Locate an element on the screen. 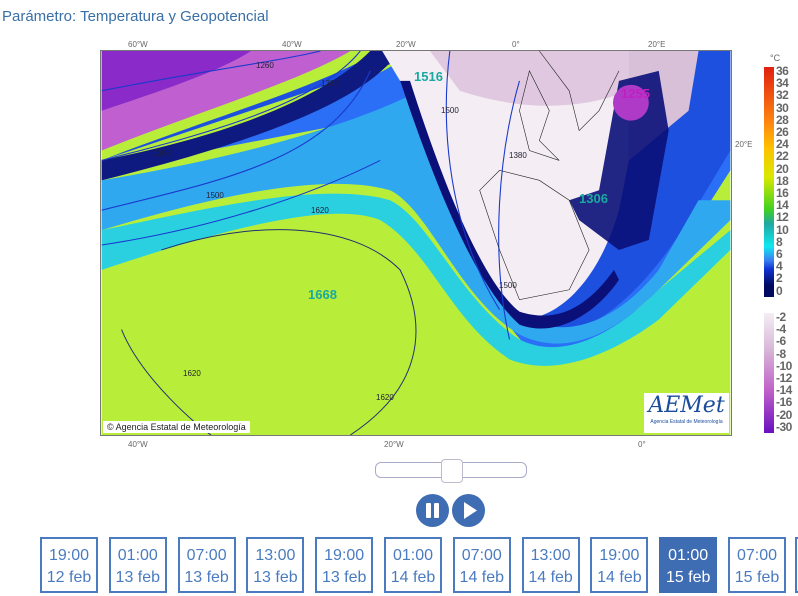  play-icon is located at coordinates (470, 510).